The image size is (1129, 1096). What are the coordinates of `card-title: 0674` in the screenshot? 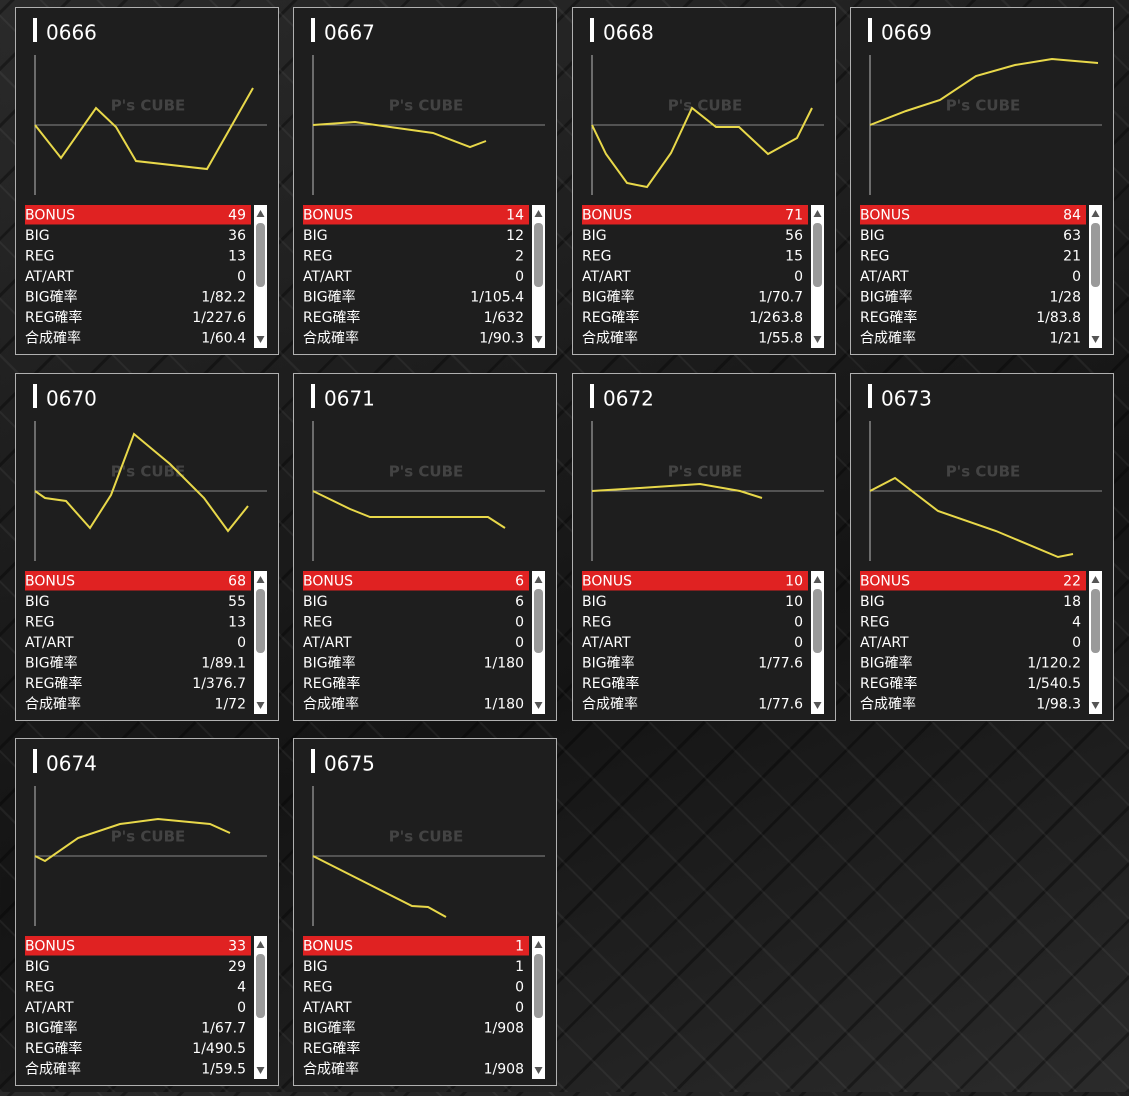 It's located at (71, 764).